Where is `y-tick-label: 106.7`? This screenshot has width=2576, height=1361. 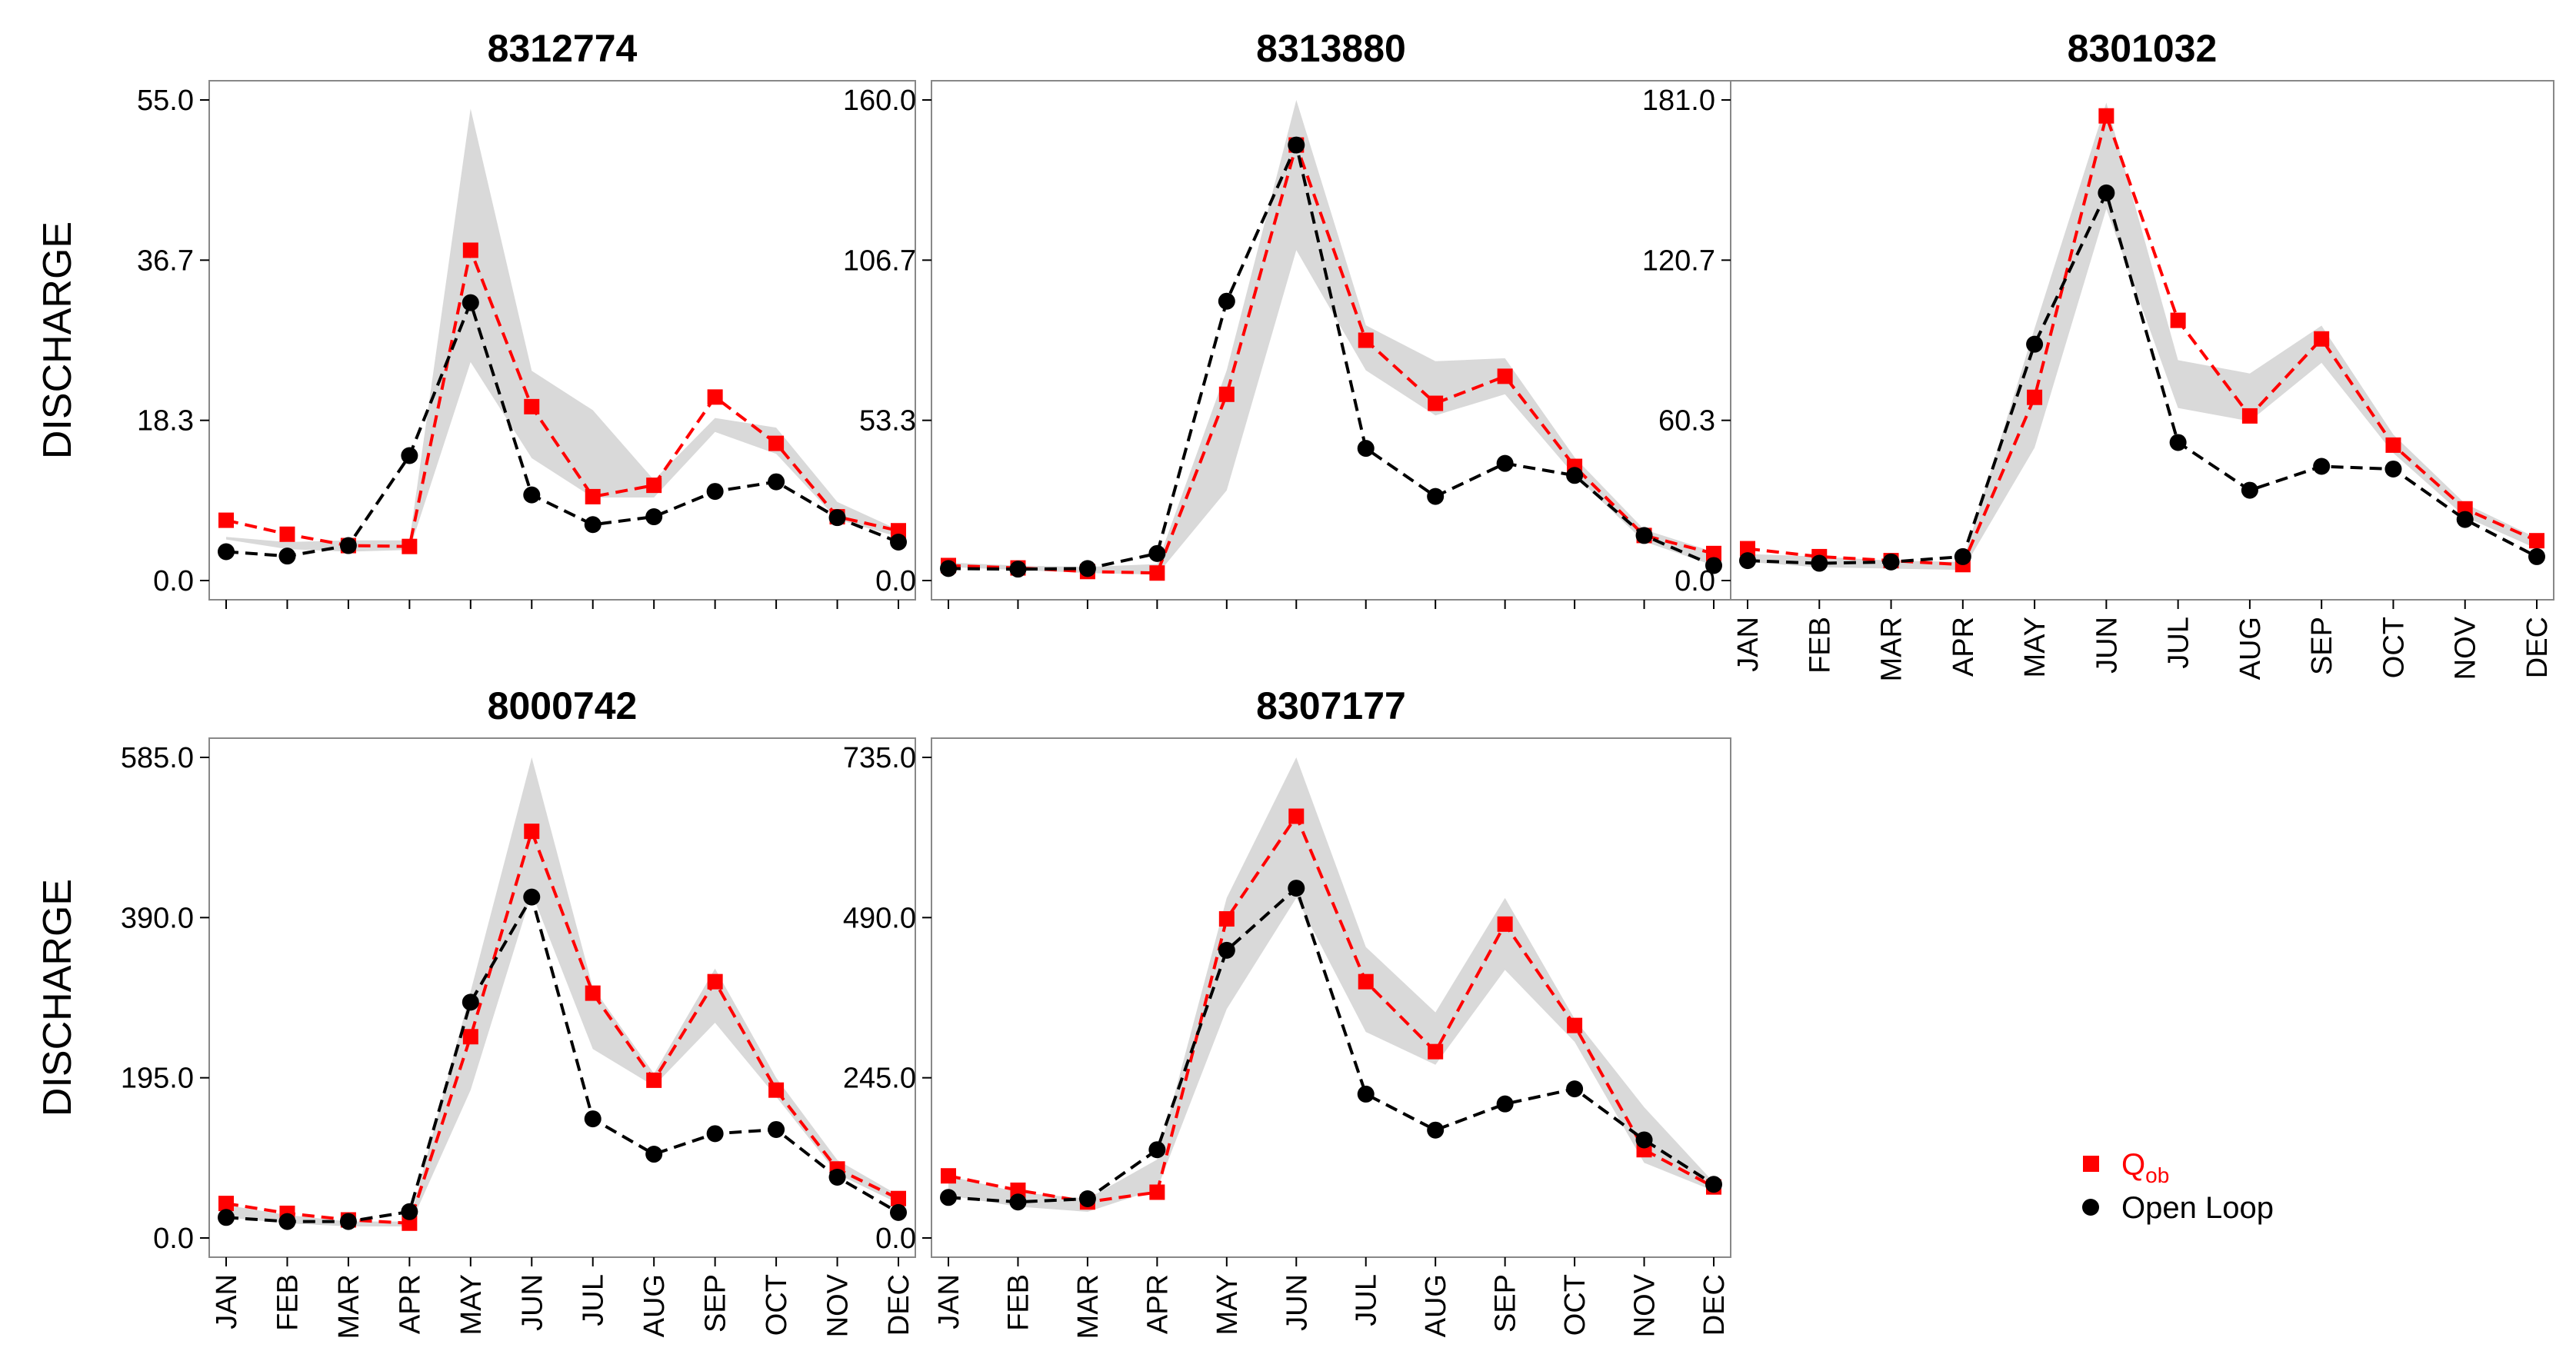
y-tick-label: 106.7 is located at coordinates (879, 261).